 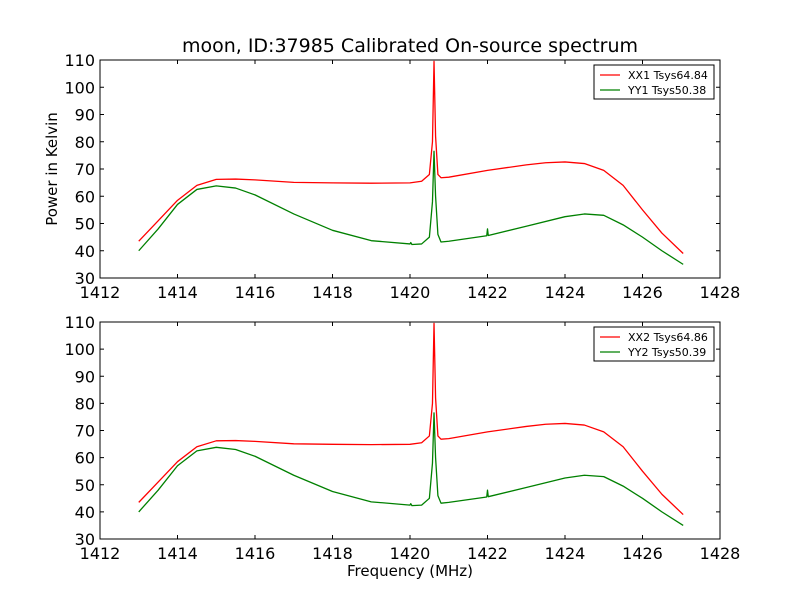 I want to click on legend-label: XX2 Tsys64.86, so click(x=668, y=337).